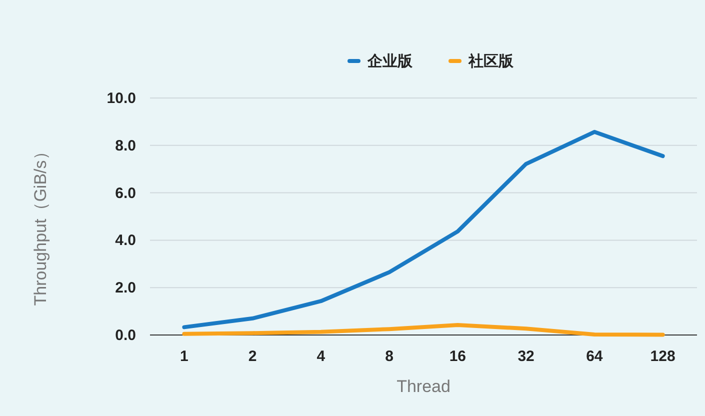 This screenshot has width=705, height=416. Describe the element at coordinates (125, 193) in the screenshot. I see `y-tick-label: 6.0` at that location.